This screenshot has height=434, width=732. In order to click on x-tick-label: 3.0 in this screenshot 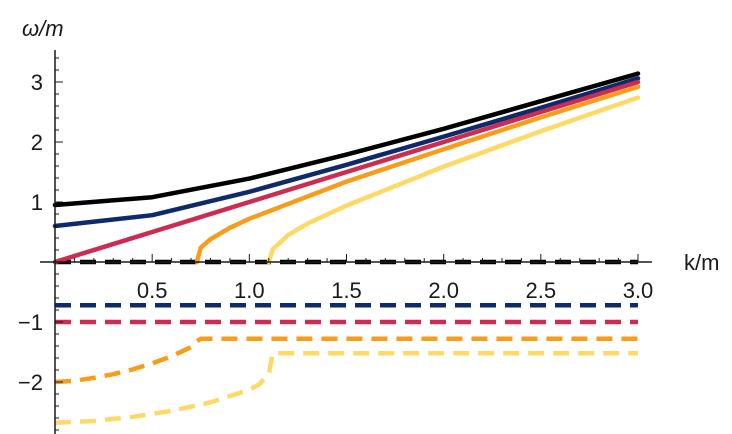, I will do `click(638, 290)`.